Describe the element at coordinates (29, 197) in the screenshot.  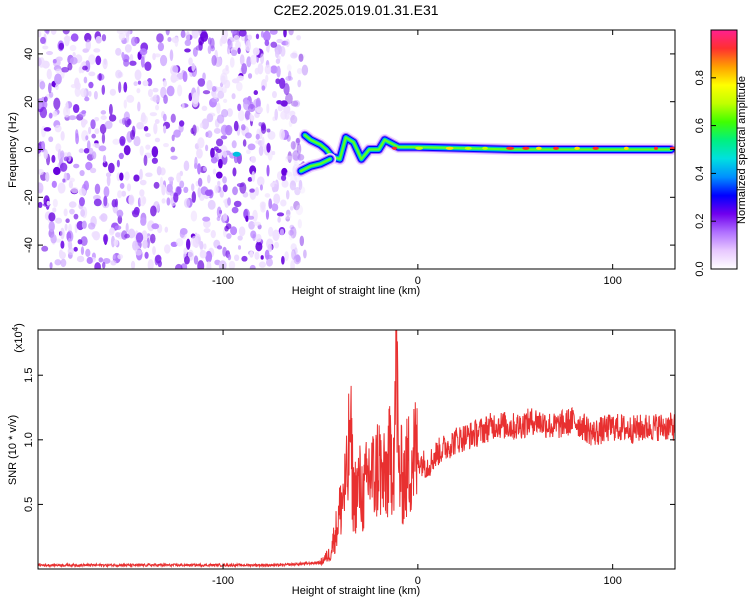
I see `spectrogram-y-tick-label: -20` at that location.